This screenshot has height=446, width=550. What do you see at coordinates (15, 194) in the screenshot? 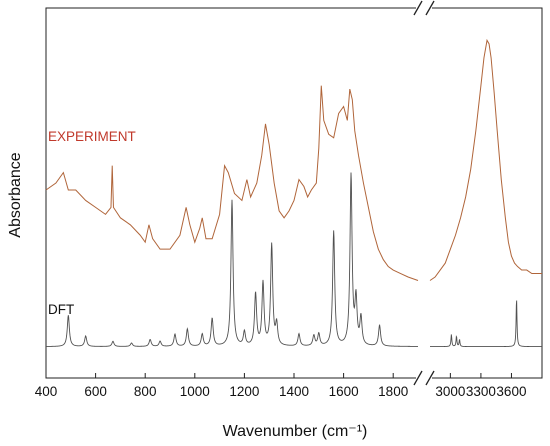
I see `y-axis-title: Absorbance` at bounding box center [15, 194].